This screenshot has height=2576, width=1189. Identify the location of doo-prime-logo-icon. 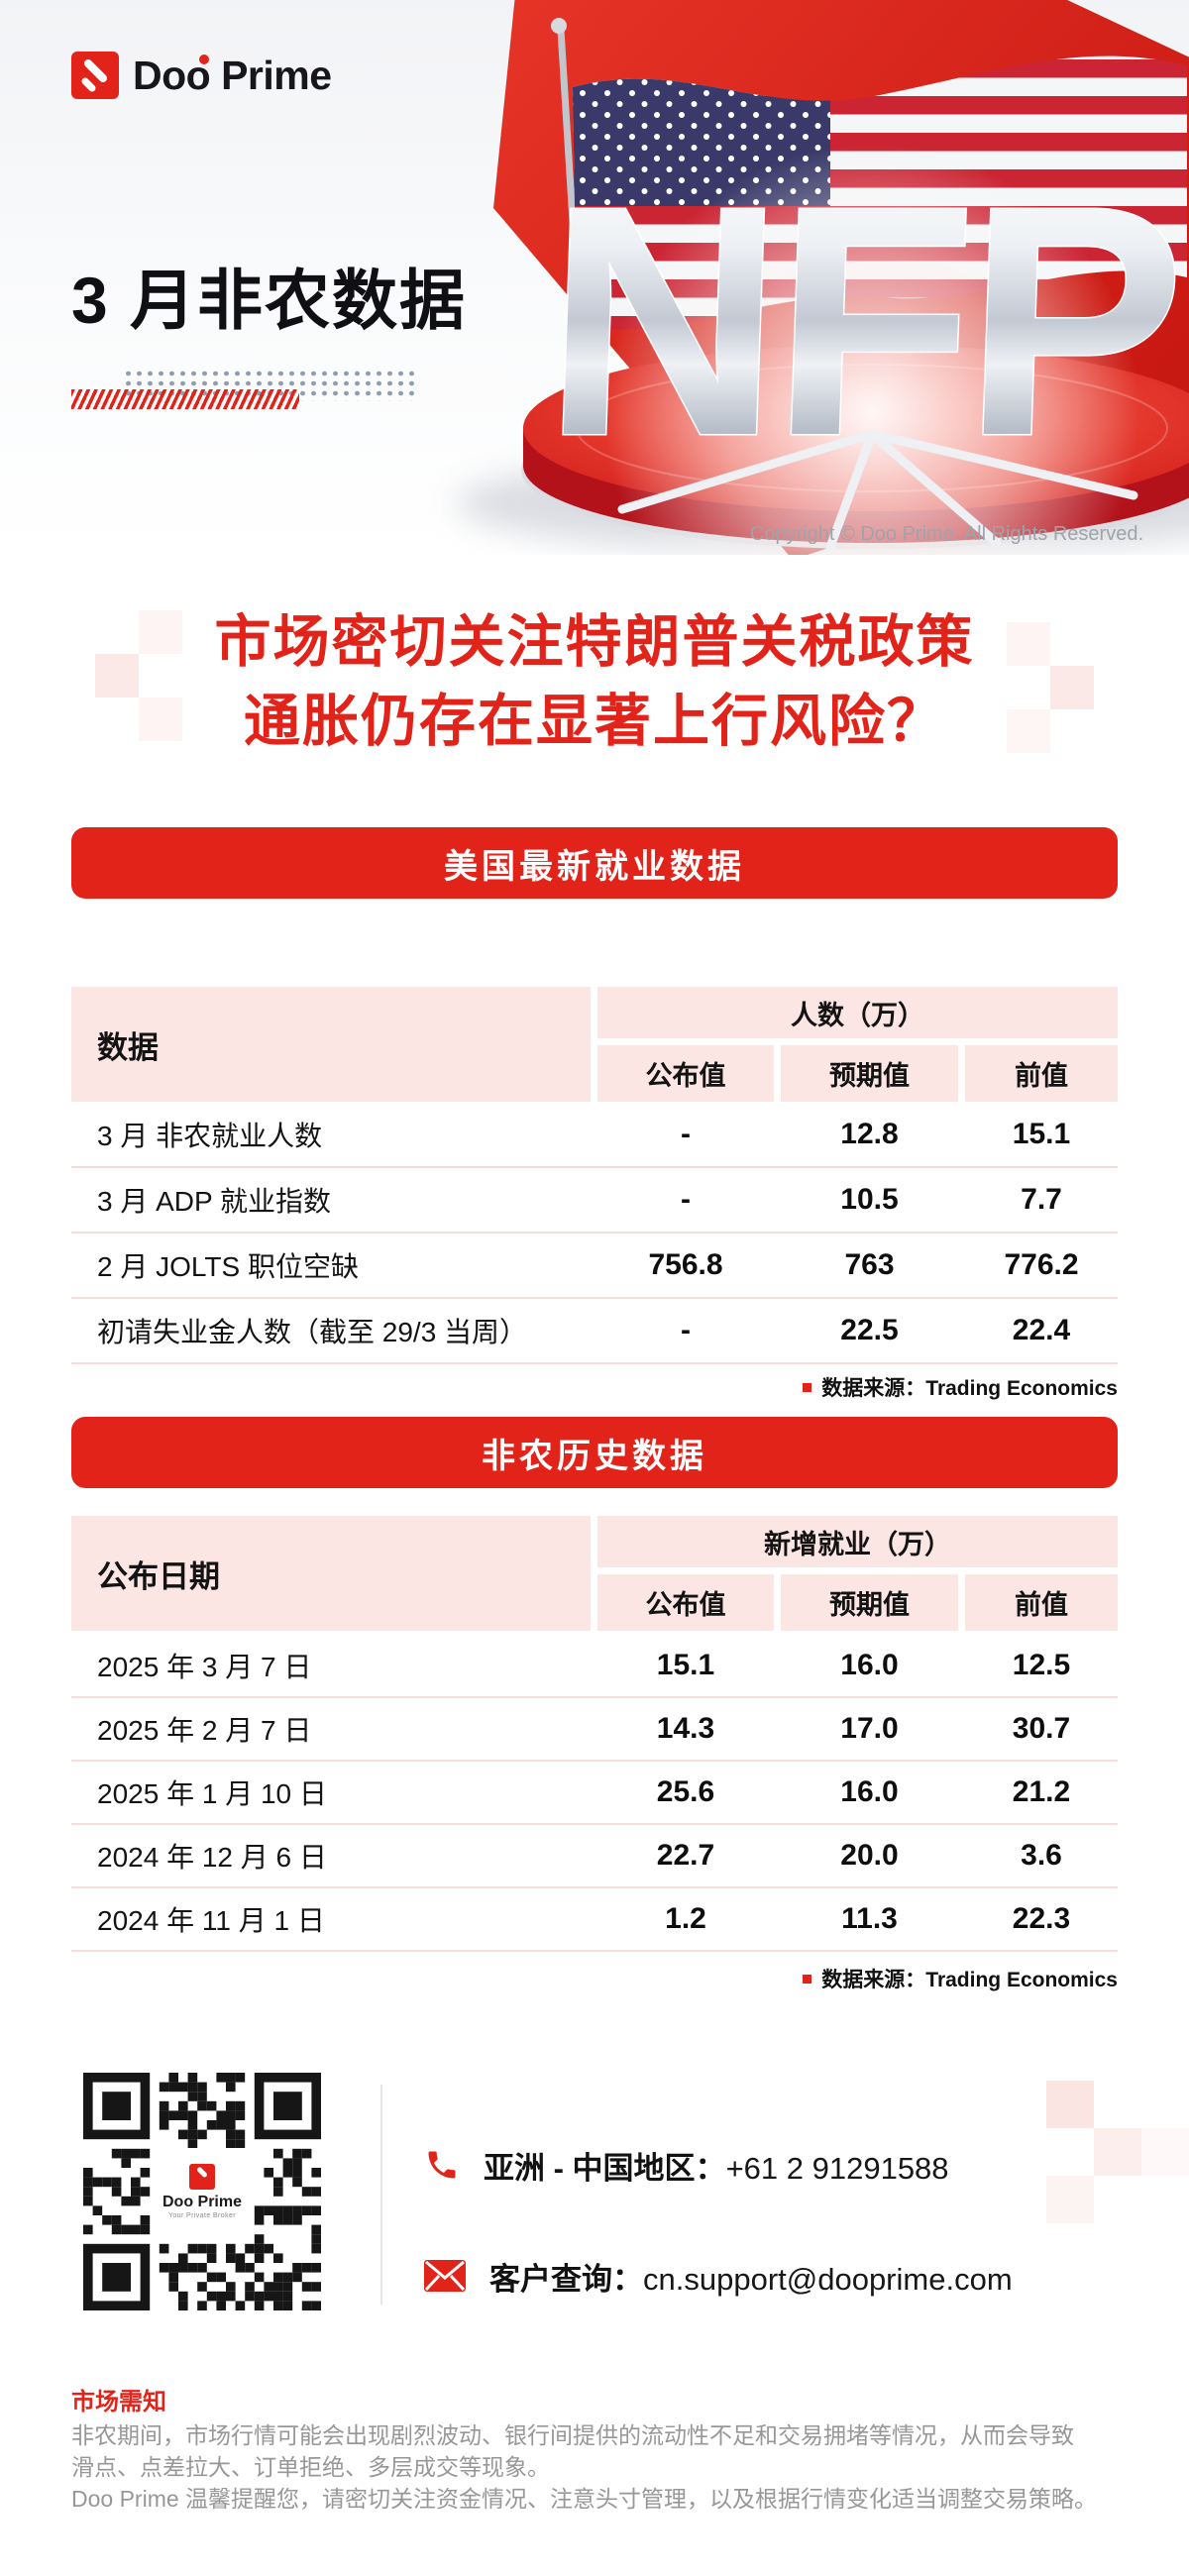
(95, 75).